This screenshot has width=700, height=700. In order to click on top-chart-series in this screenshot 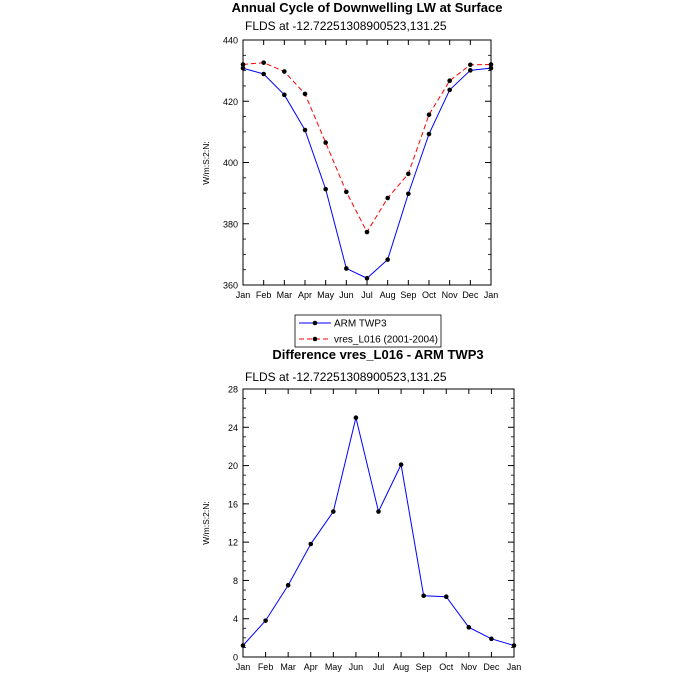, I will do `click(367, 170)`.